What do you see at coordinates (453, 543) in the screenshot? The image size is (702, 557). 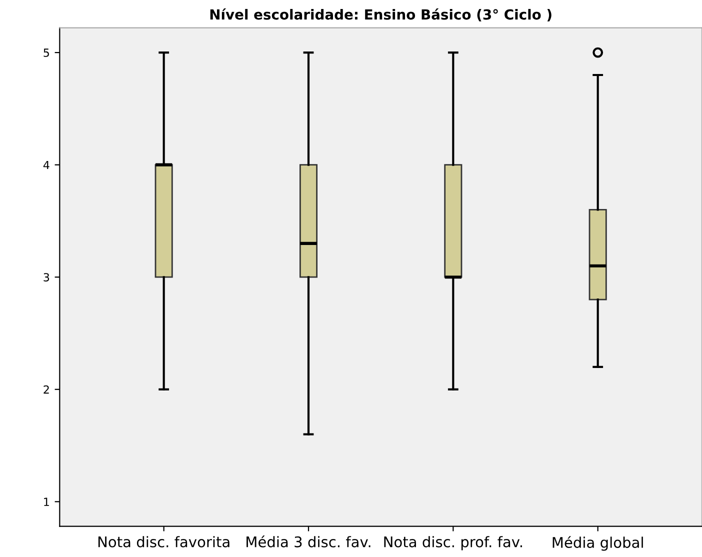 I see `x-tick-label: Nota disc. prof. fav.` at bounding box center [453, 543].